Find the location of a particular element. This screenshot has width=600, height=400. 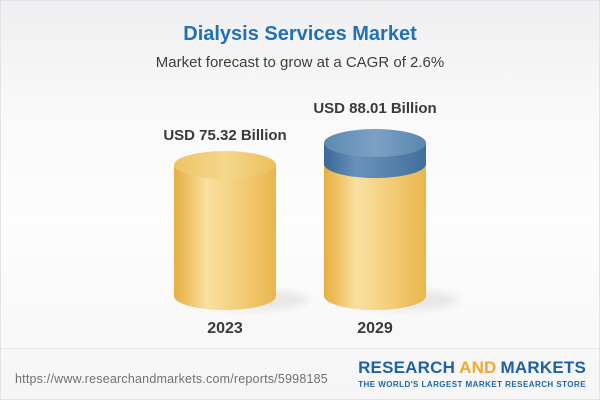

logo-word-research: RESEARCH is located at coordinates (407, 367).